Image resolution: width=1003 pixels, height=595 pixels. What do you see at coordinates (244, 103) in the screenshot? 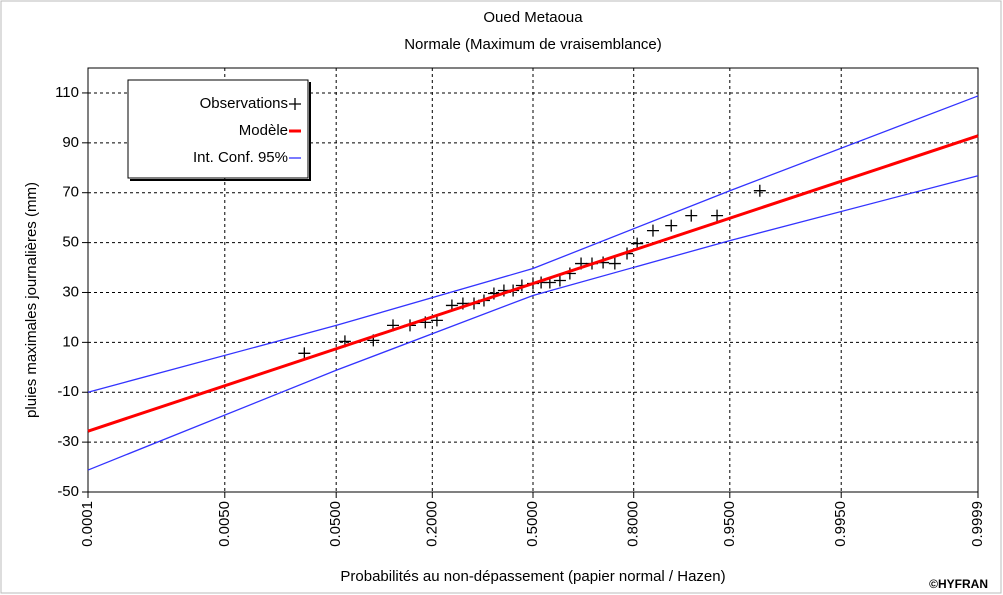
I see `legend-label: Observations` at bounding box center [244, 103].